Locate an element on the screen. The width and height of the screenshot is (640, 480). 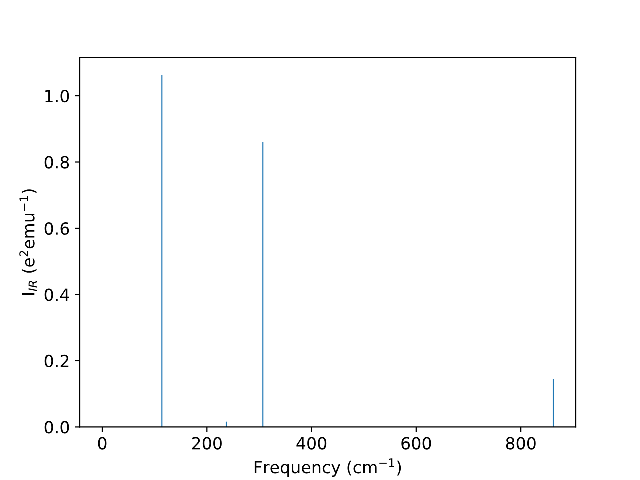
x-tick-label: 800 is located at coordinates (521, 443).